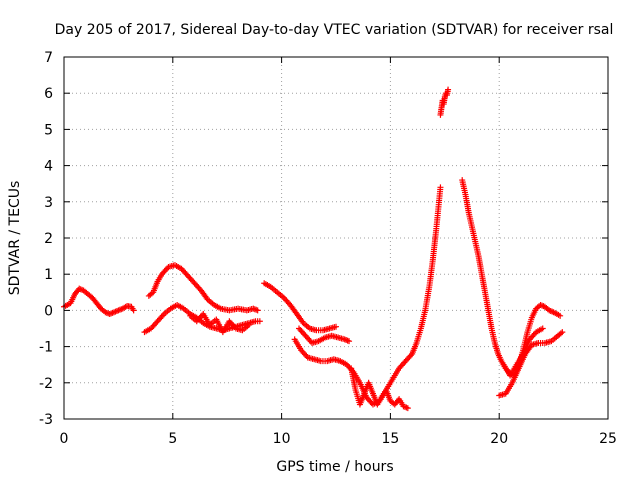  I want to click on x-tick-labels: 0 5 10 15 20 25, so click(338, 439).